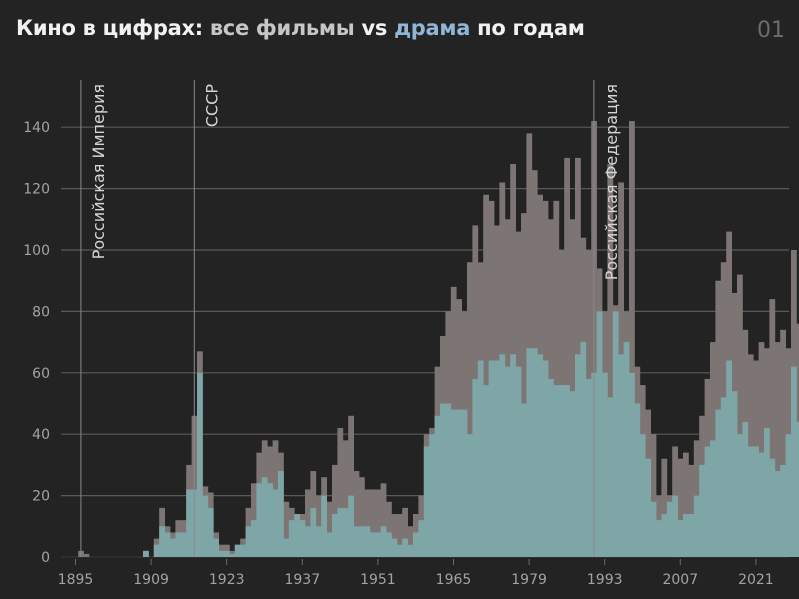 Image resolution: width=799 pixels, height=599 pixels. Describe the element at coordinates (109, 28) in the screenshot. I see `title-prefix: Кино в цифрах:` at that location.